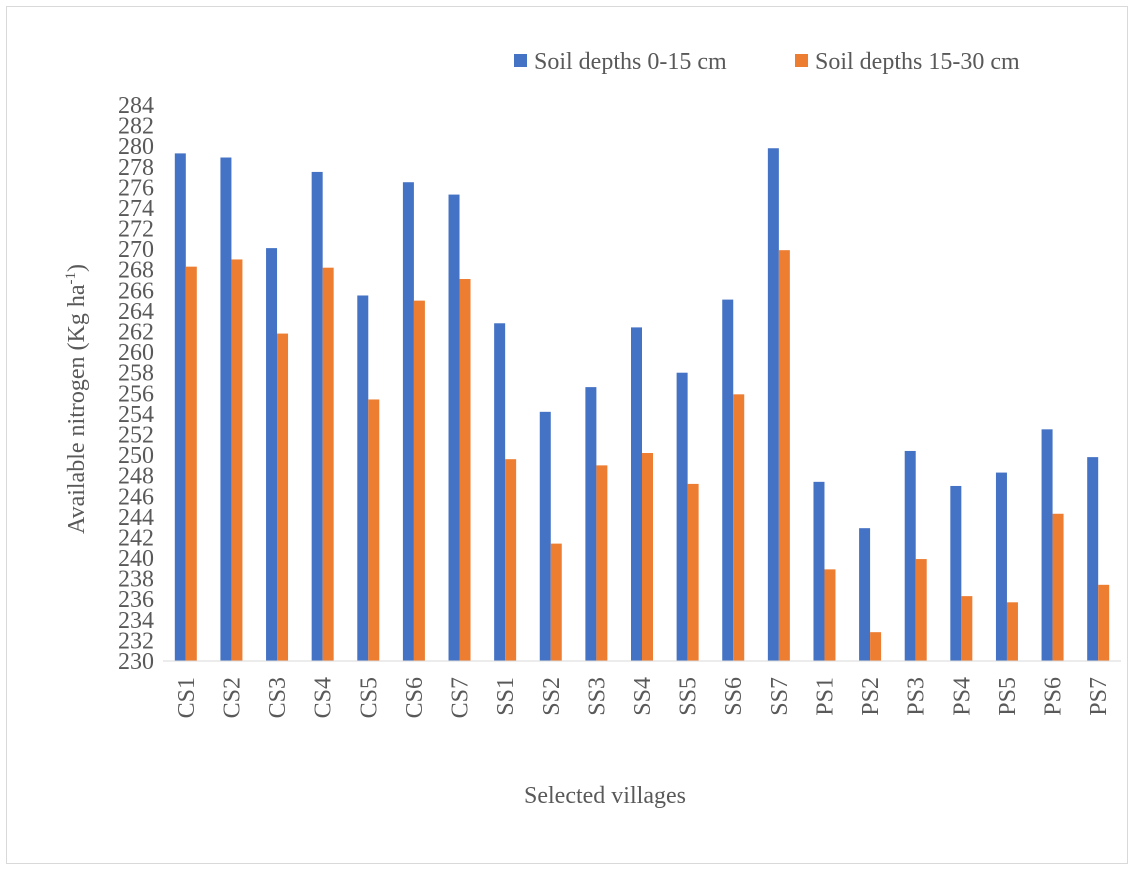  Describe the element at coordinates (734, 696) in the screenshot. I see `x-tick-label: SS6` at that location.